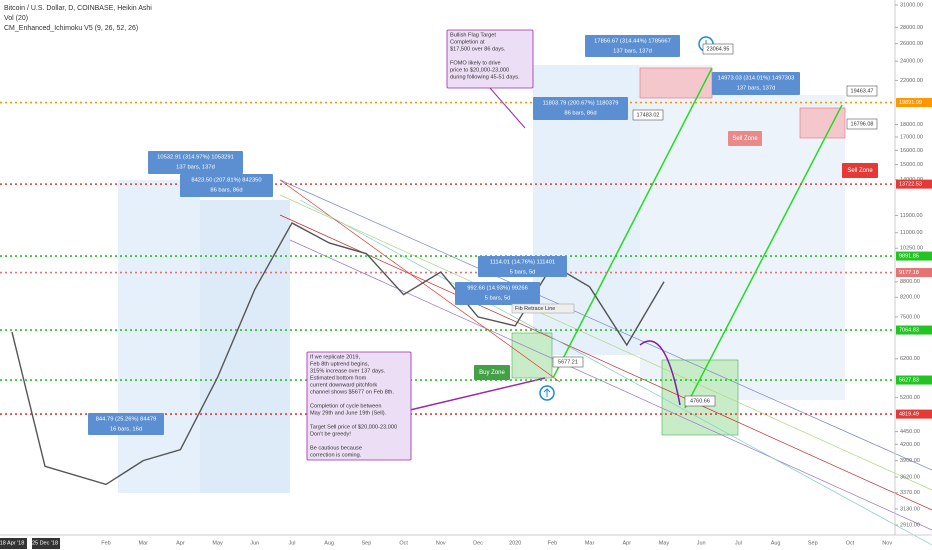 This screenshot has width=932, height=550. I want to click on price-label: 5677.21, so click(568, 362).